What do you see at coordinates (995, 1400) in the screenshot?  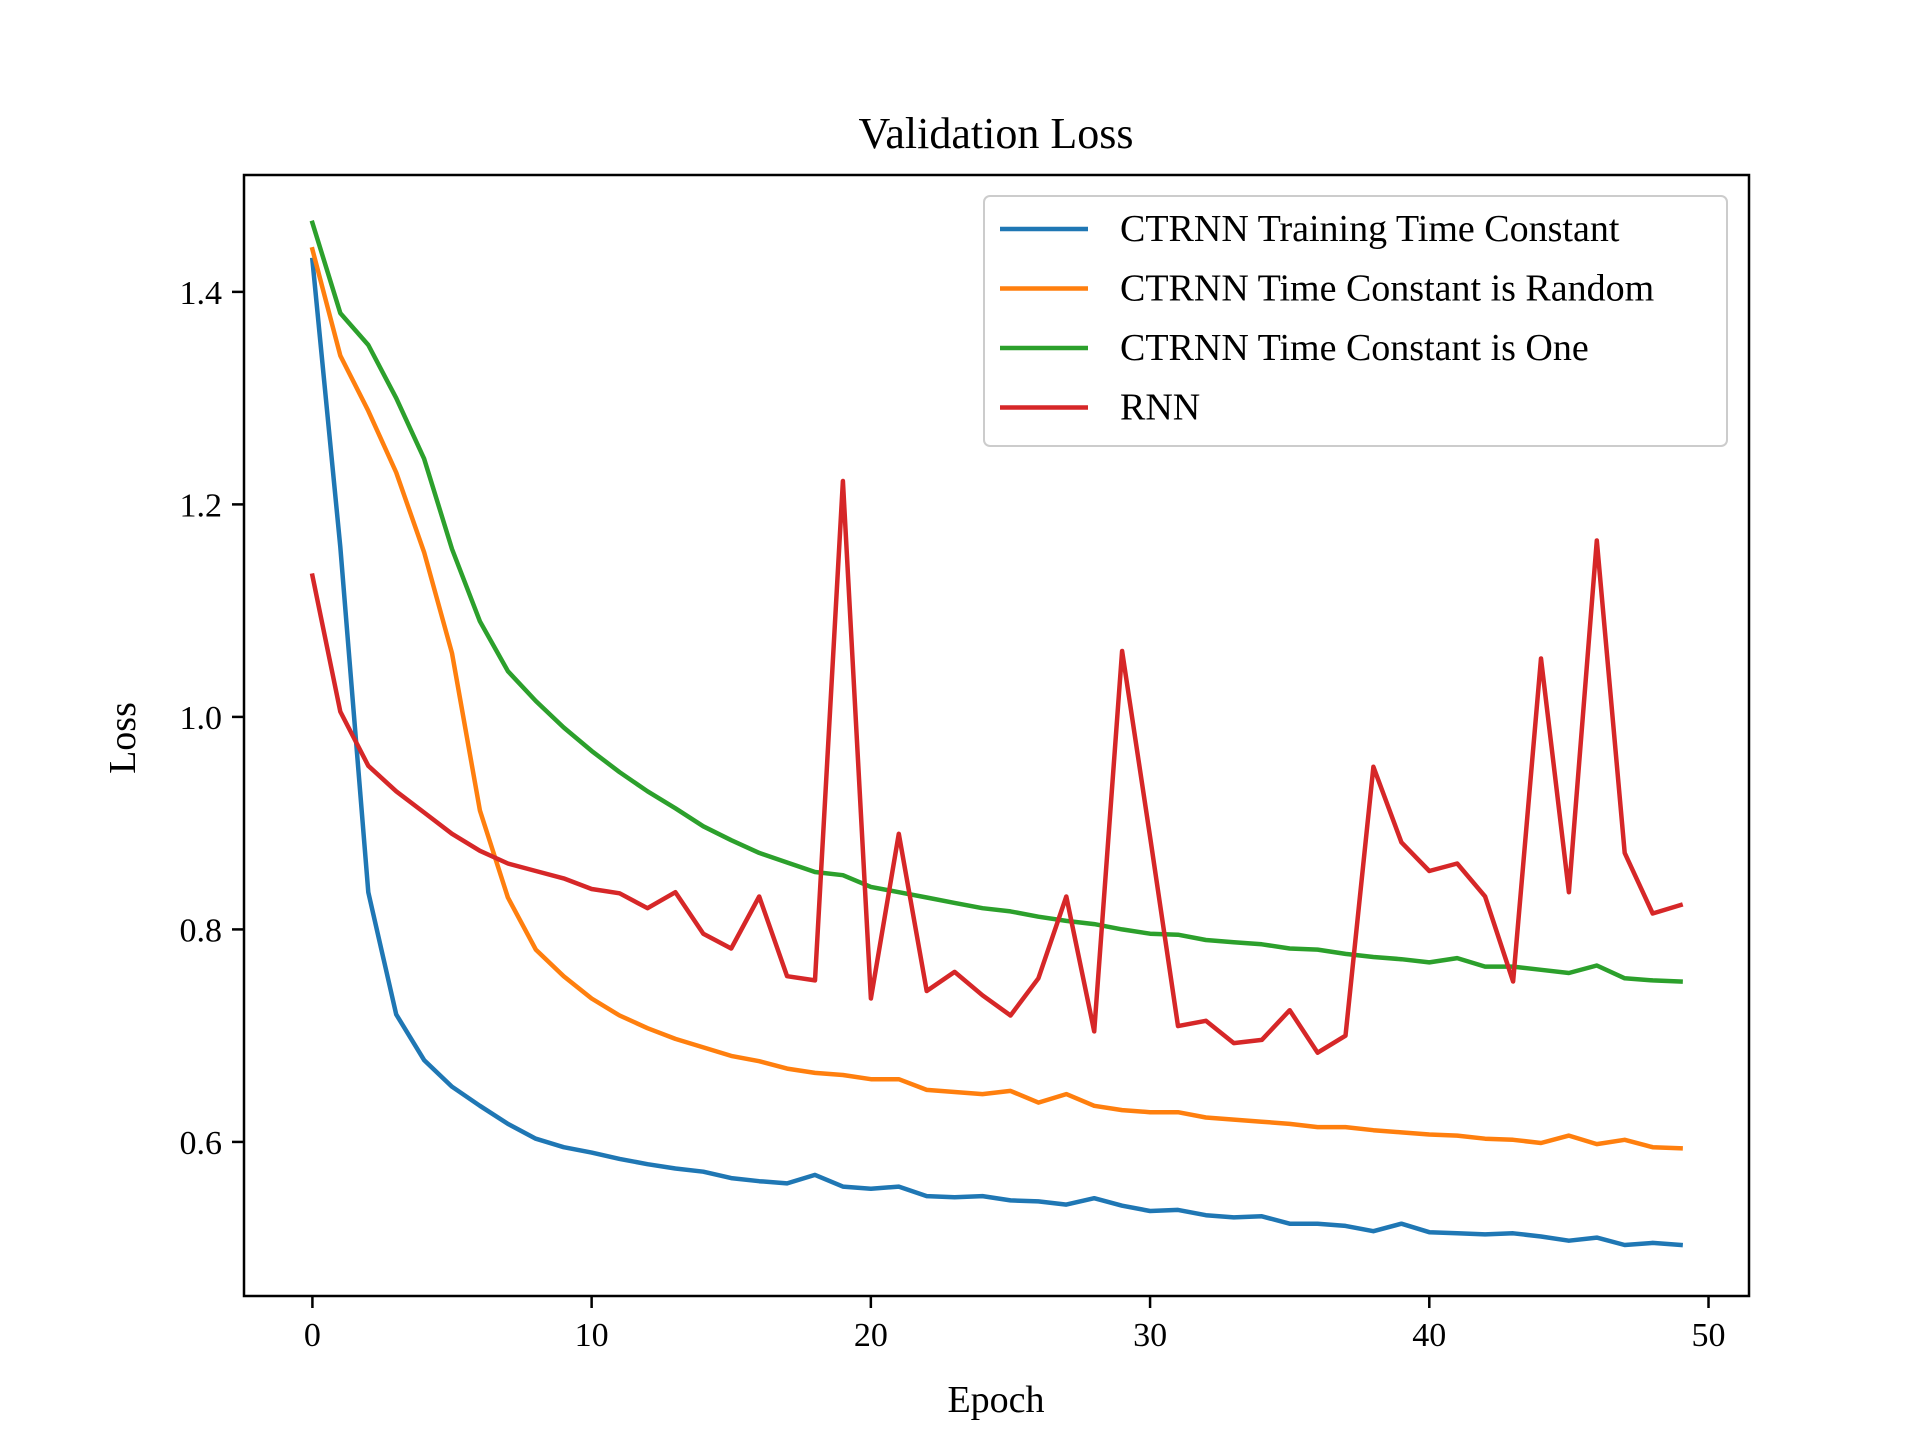 I see `x-axis-label: Epoch` at bounding box center [995, 1400].